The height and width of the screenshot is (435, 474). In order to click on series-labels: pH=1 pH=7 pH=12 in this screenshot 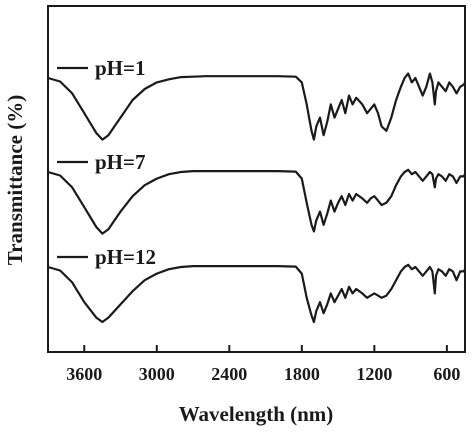, I will do `click(106, 162)`.